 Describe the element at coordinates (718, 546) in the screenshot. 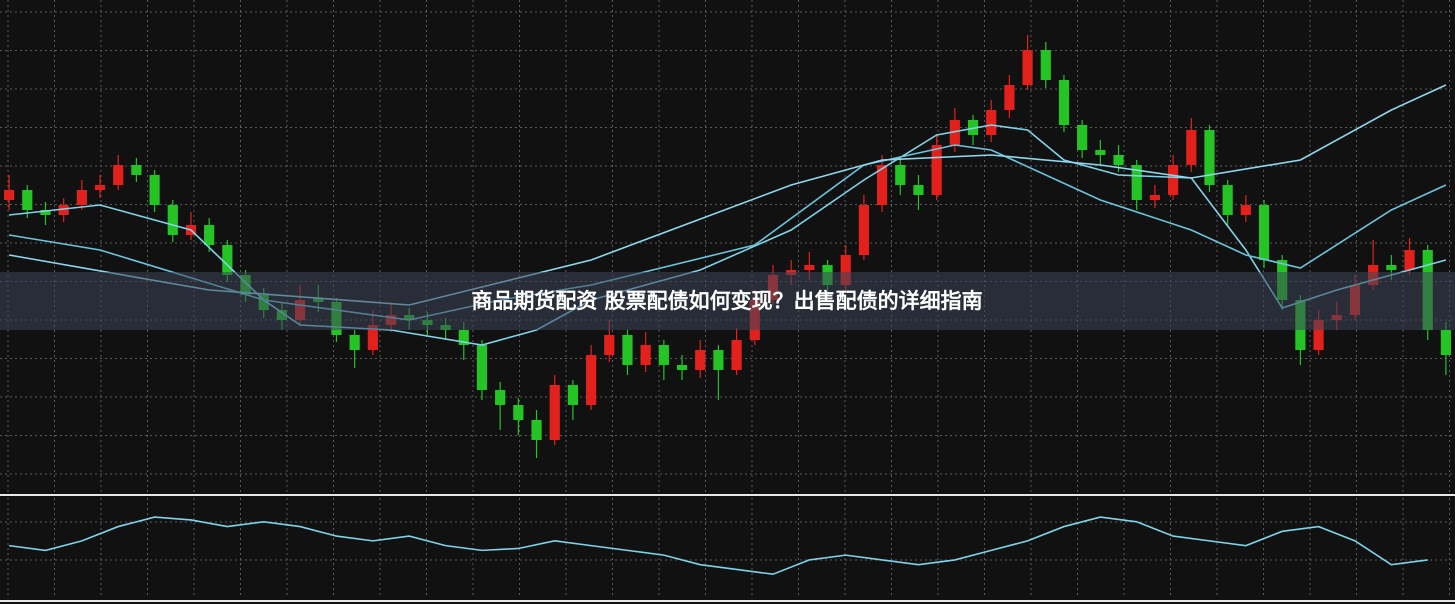

I see `indicator-line` at that location.